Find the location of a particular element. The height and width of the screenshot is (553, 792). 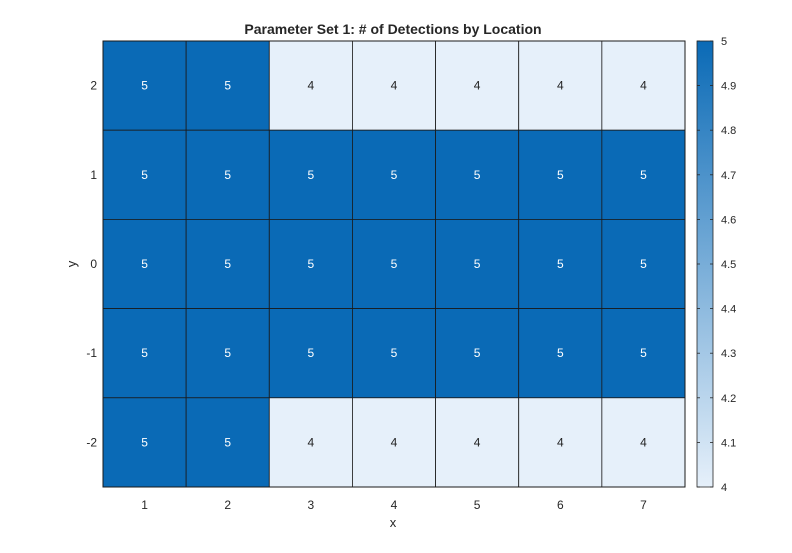

x-tick-labels: 1 2 3 4 5 6 7 is located at coordinates (394, 505).